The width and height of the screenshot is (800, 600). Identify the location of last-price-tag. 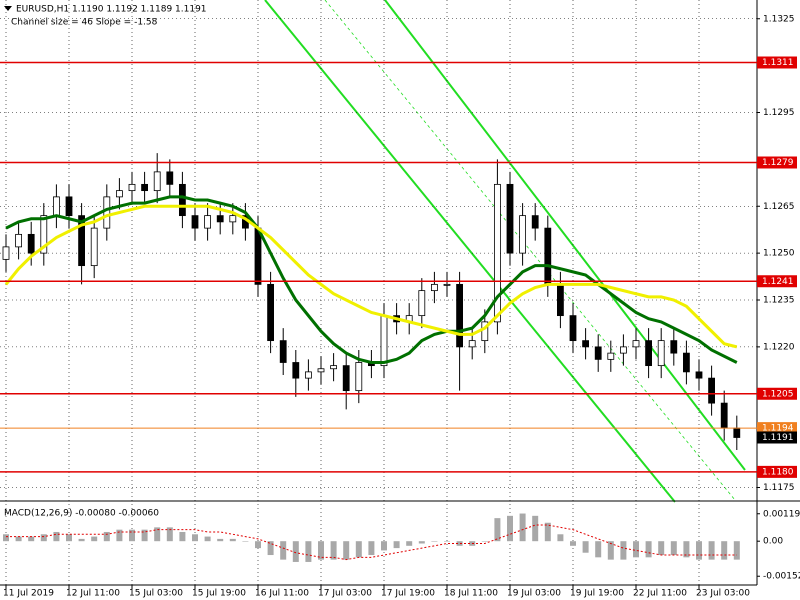
(777, 437).